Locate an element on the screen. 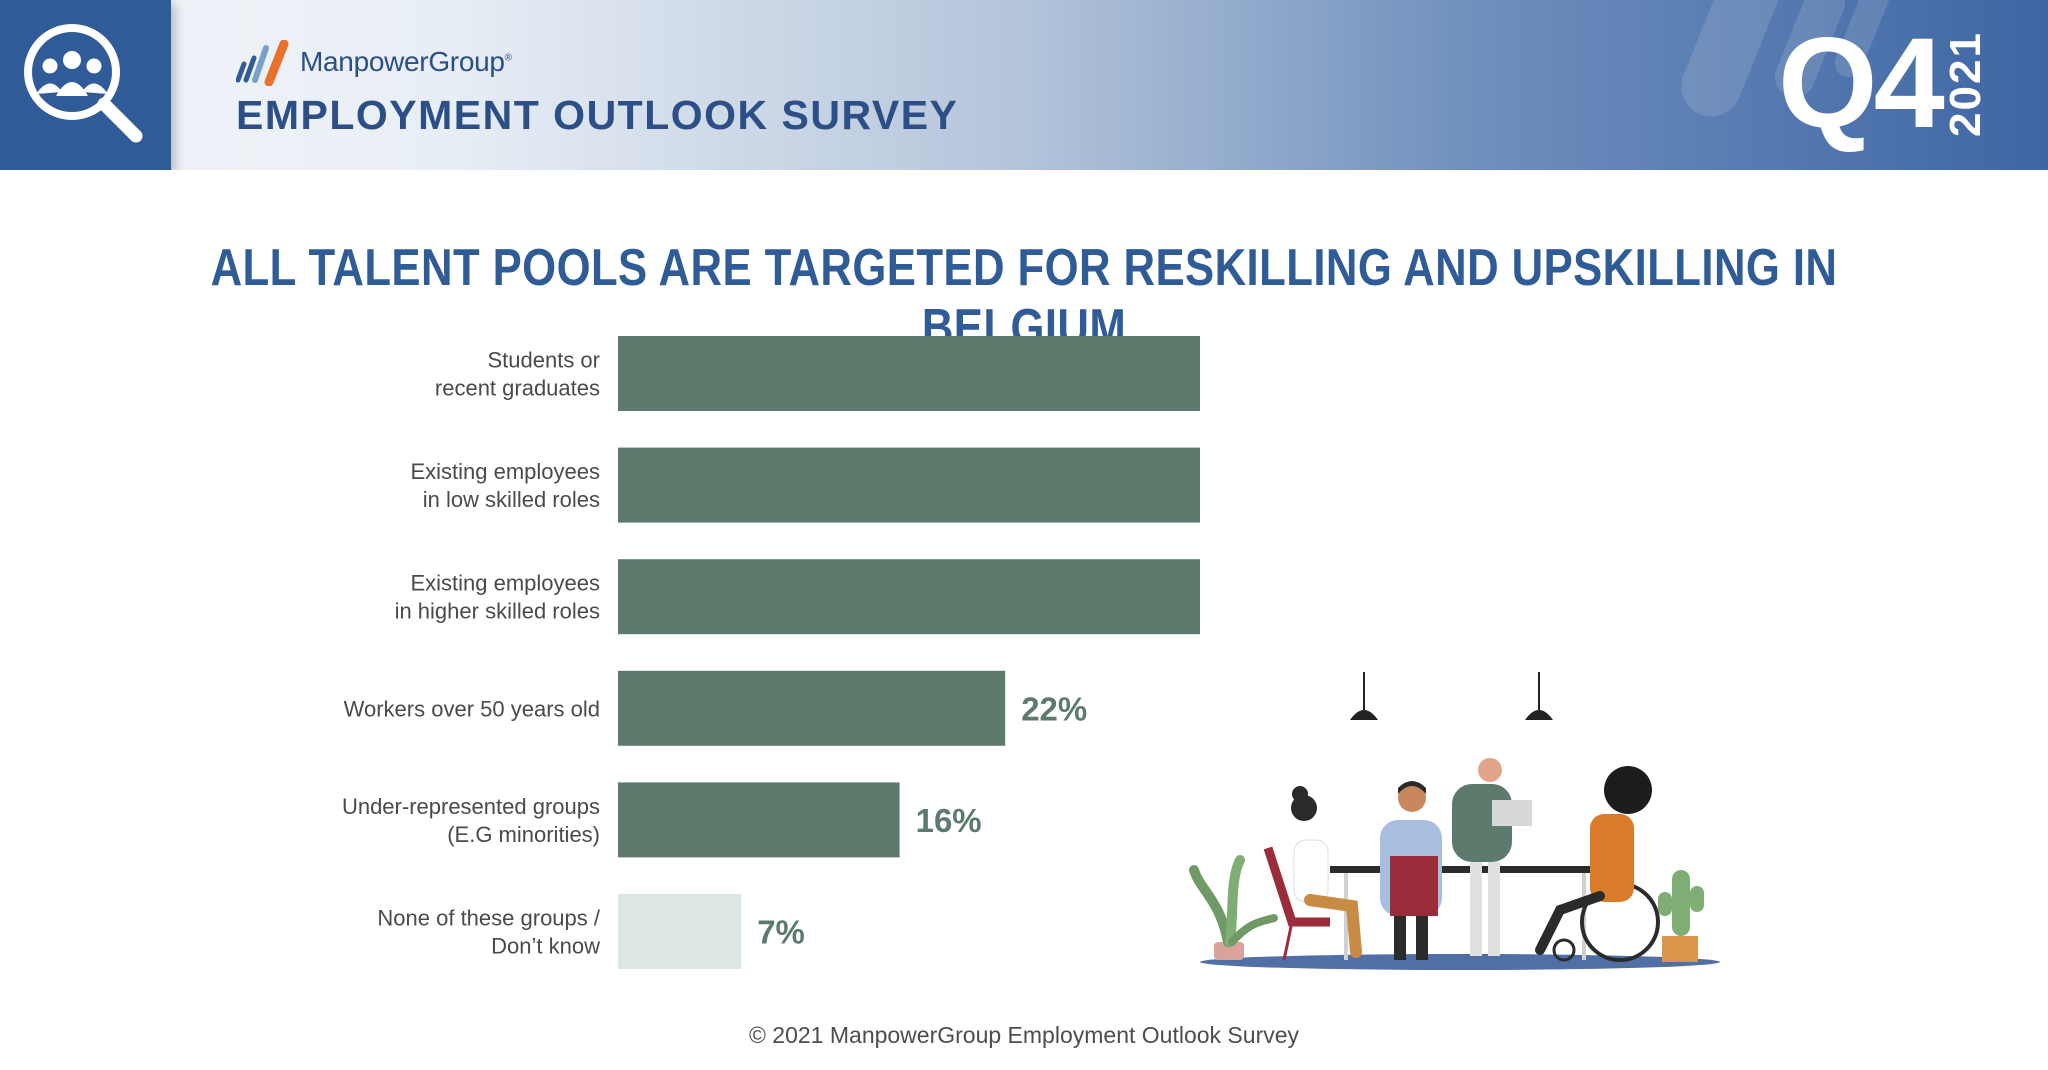 The image size is (2048, 1070). survey-title: EMPLOYMENT OUTLOOK SURVEY is located at coordinates (597, 115).